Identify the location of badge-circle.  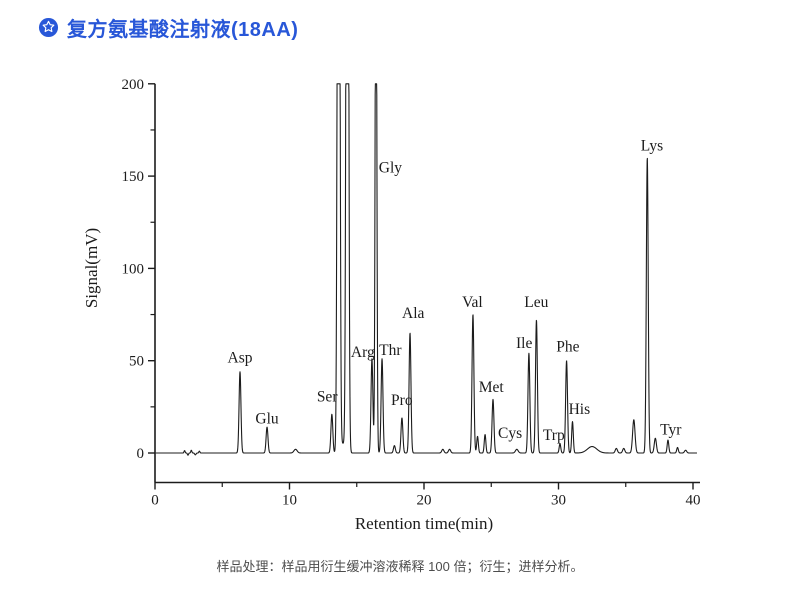
(48, 27).